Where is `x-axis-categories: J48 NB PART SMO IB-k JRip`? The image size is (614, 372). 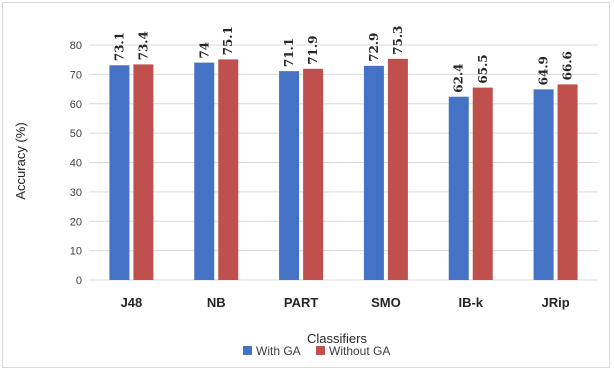 x-axis-categories: J48 NB PART SMO IB-k JRip is located at coordinates (345, 302).